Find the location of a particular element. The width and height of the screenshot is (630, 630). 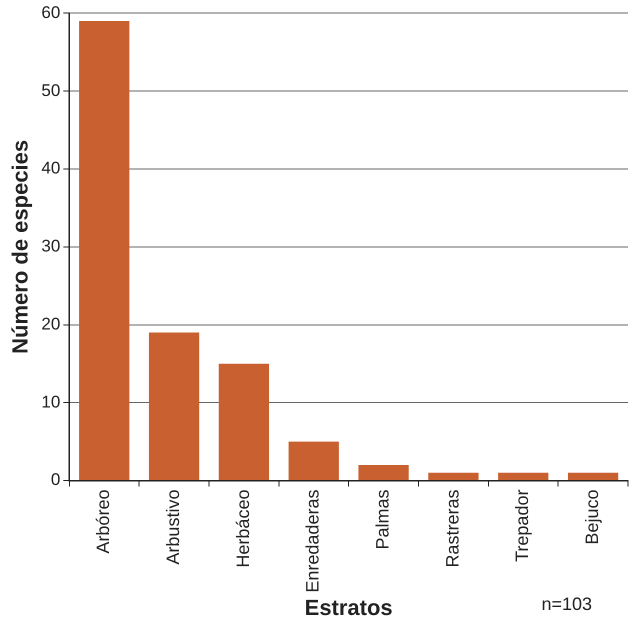

x-tick-label: Arbóreo is located at coordinates (103, 522).